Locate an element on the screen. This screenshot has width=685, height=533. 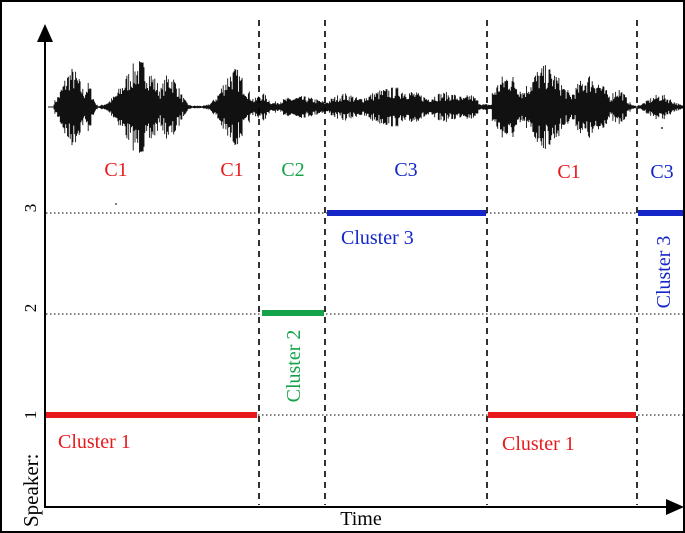
y-tick-label: 2 is located at coordinates (30, 308).